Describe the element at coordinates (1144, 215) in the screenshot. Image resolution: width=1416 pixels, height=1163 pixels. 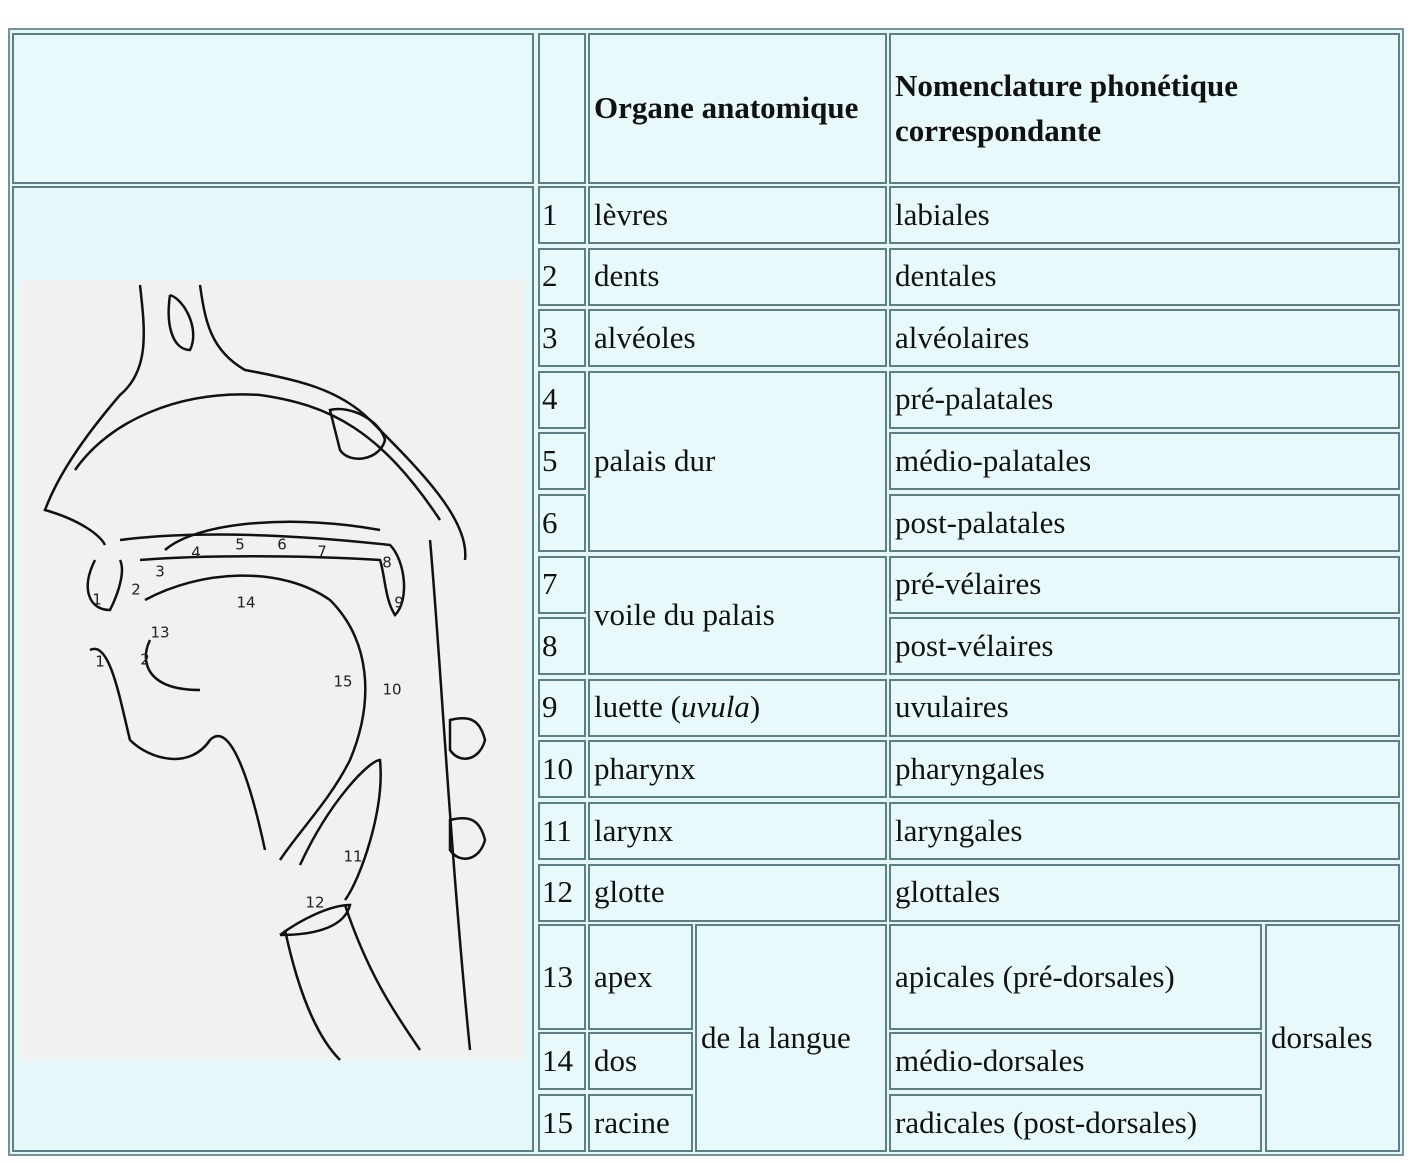
I see `nomenclature-cell: labiales` at that location.